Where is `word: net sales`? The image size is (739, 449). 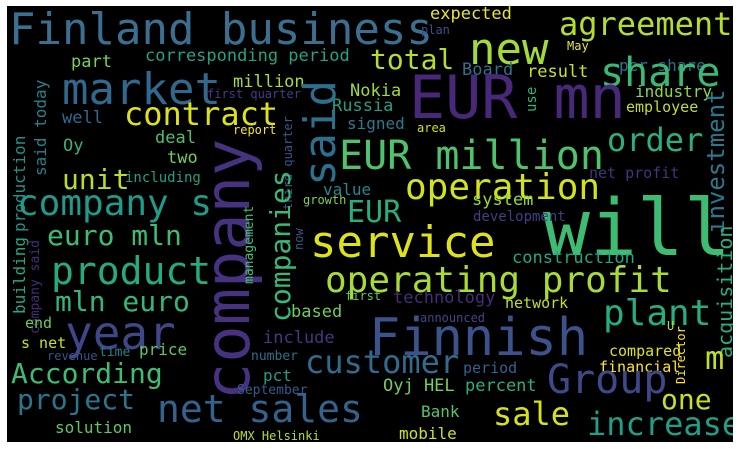 word: net sales is located at coordinates (260, 409).